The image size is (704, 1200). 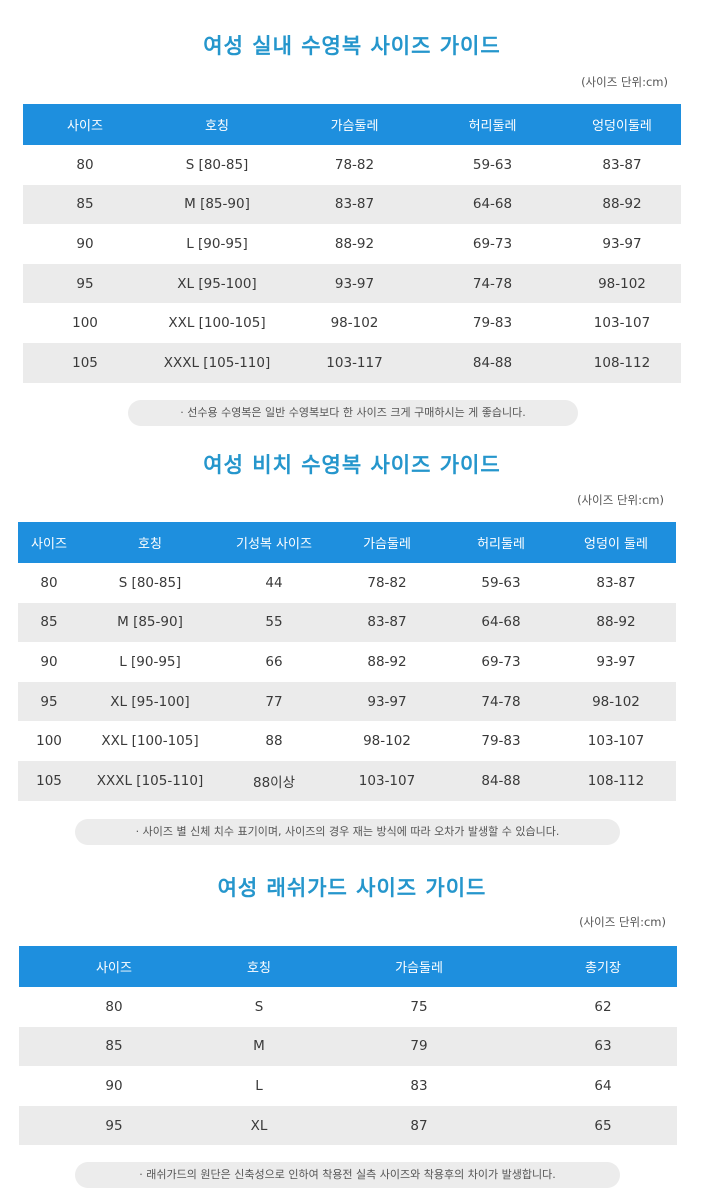 I want to click on table-cell: 65, so click(x=603, y=1125).